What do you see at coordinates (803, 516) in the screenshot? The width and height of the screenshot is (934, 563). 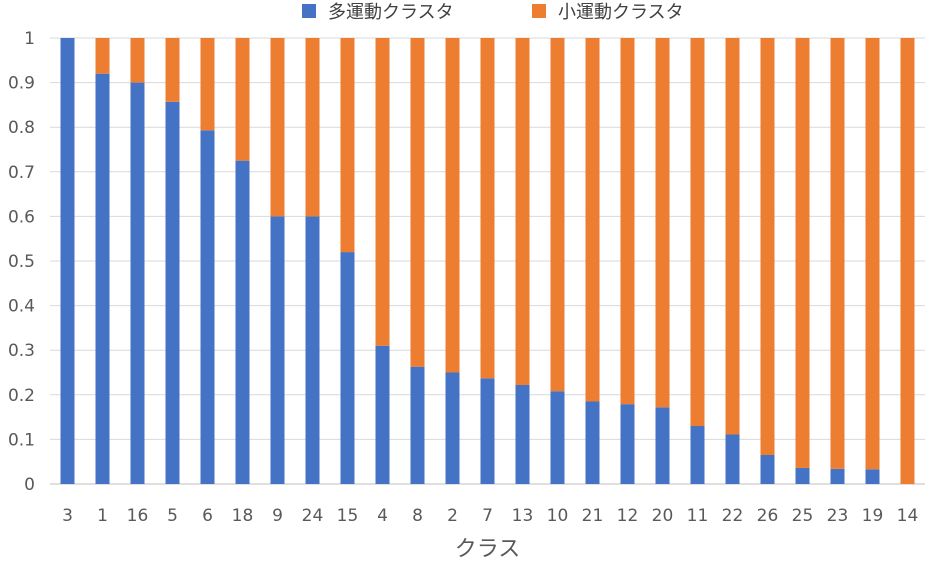 I see `x-tick-label: 25` at bounding box center [803, 516].